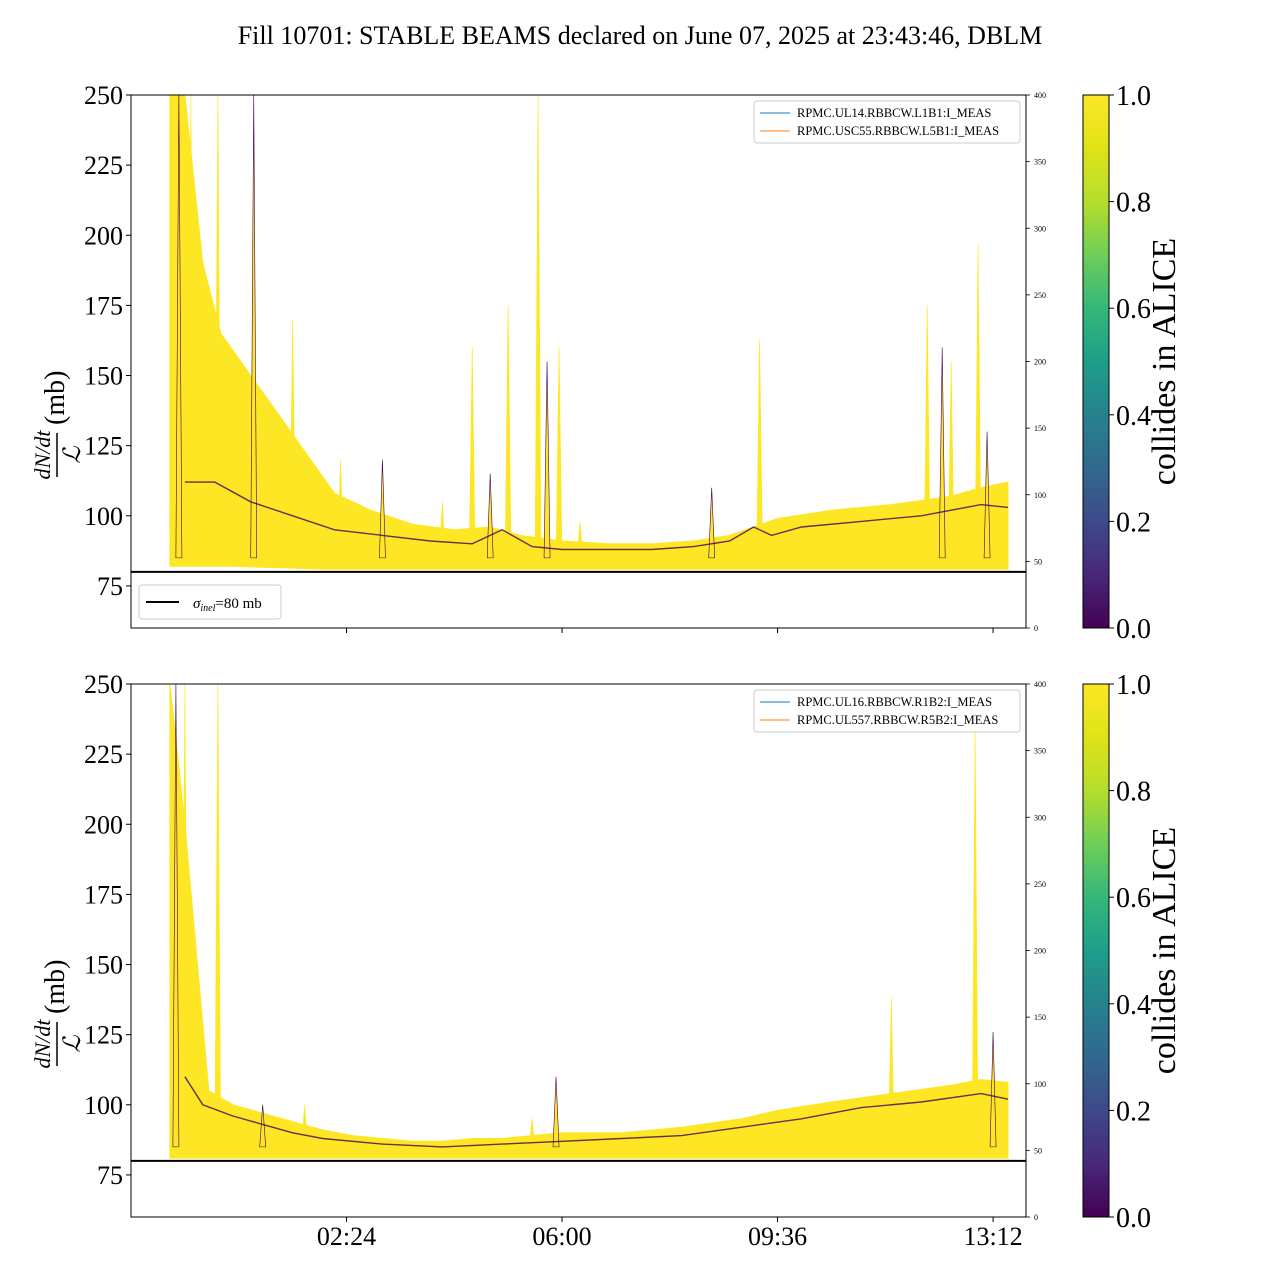 The image size is (1280, 1280). Describe the element at coordinates (1096, 950) in the screenshot. I see `colorbar` at that location.